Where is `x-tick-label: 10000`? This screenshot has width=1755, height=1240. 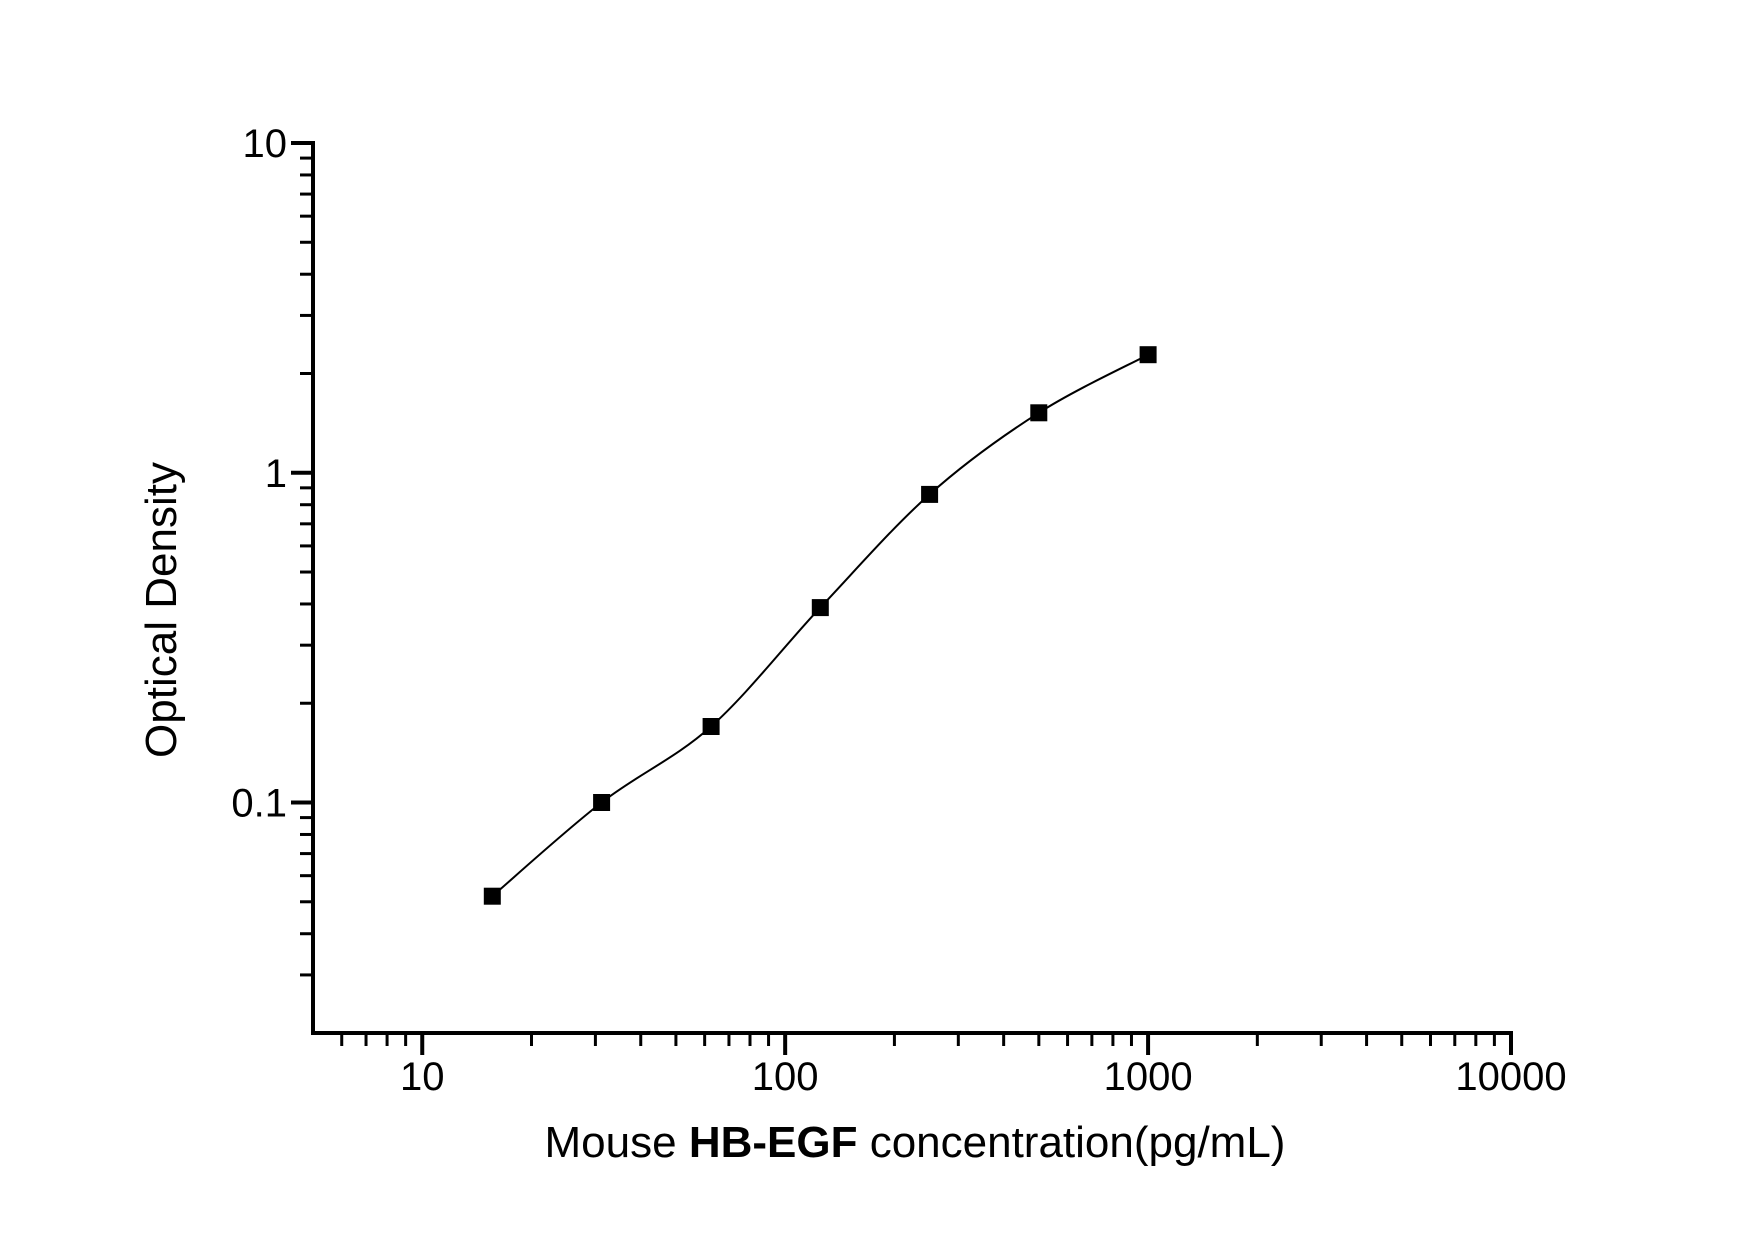
x-tick-label: 10000 is located at coordinates (1510, 1077).